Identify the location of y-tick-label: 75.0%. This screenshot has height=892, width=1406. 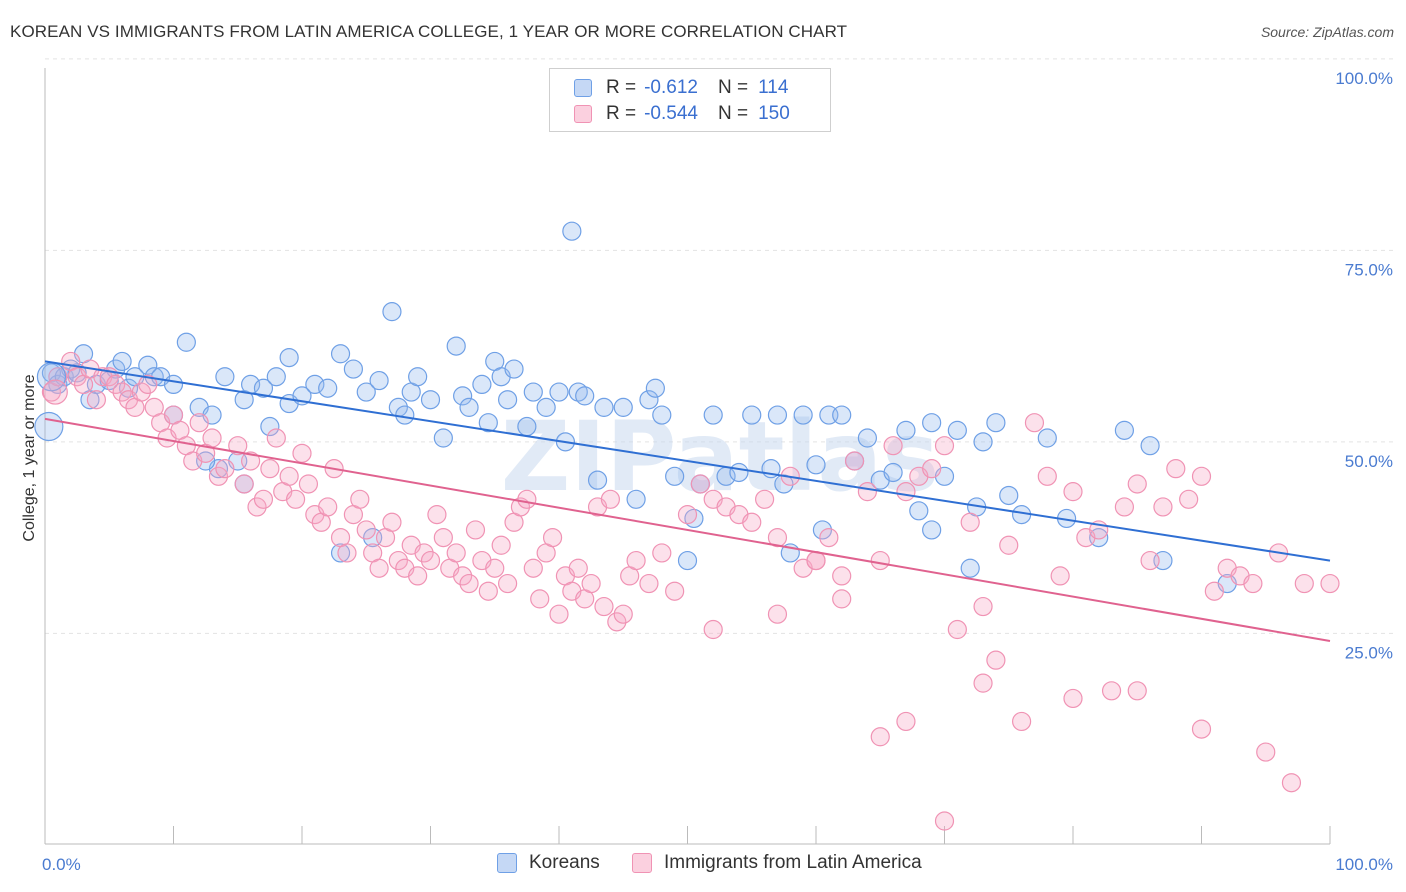
(1369, 270).